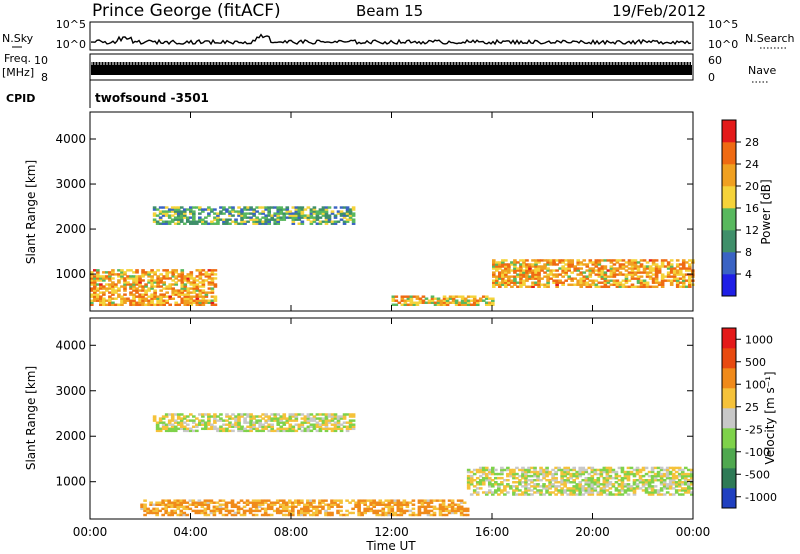 The height and width of the screenshot is (554, 800). I want to click on x-tick-label: 04:00, so click(190, 532).